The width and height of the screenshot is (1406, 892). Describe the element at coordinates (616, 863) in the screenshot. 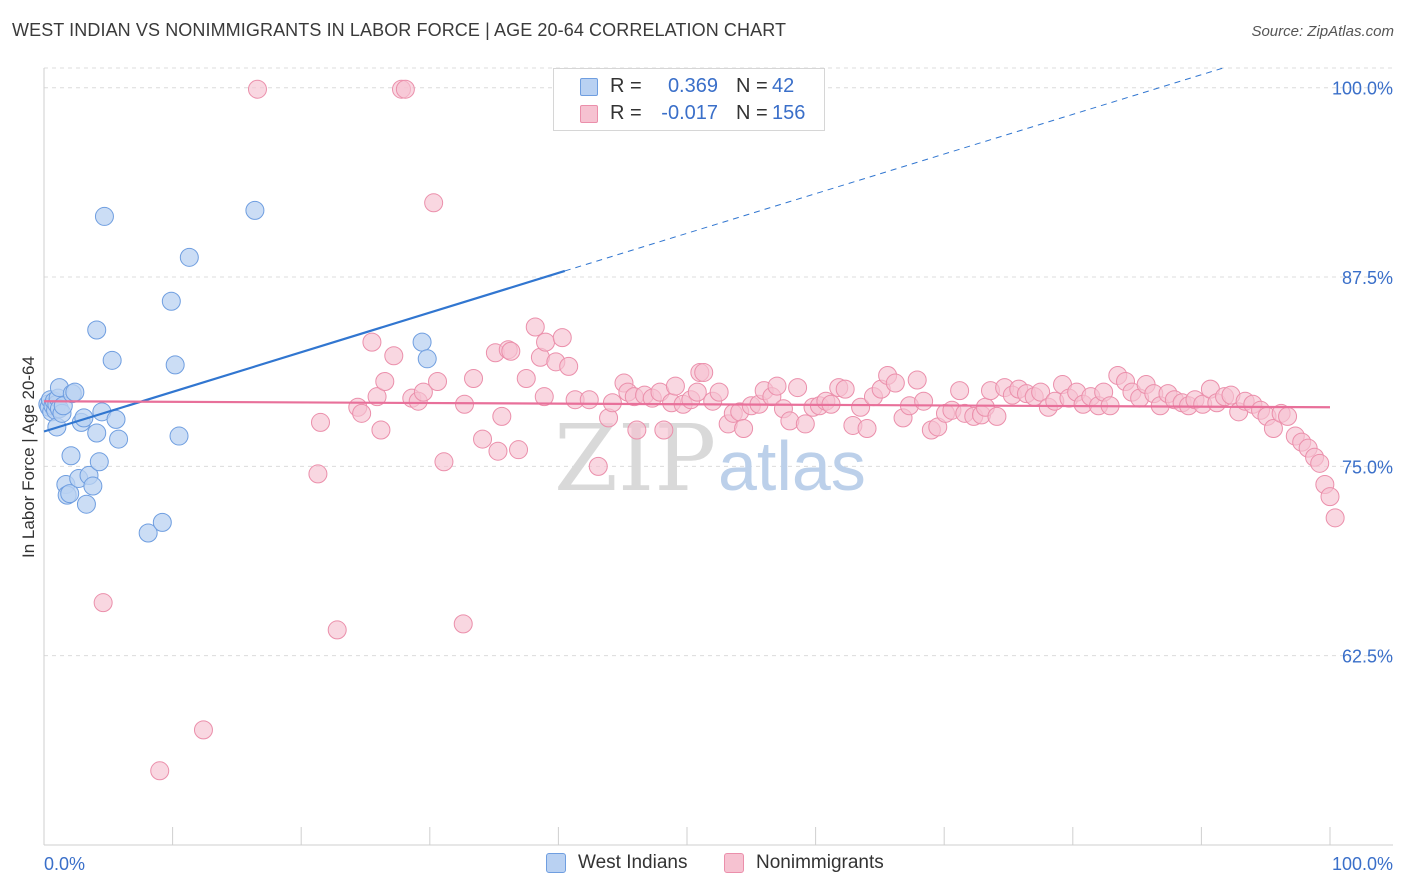

I see `legend-item-west: West Indians` at that location.